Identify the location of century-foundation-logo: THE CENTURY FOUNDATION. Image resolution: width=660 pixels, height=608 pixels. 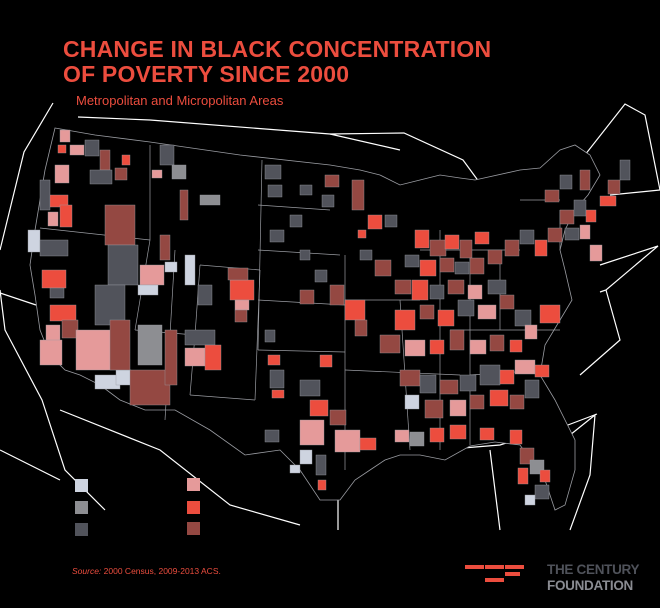
(560, 578).